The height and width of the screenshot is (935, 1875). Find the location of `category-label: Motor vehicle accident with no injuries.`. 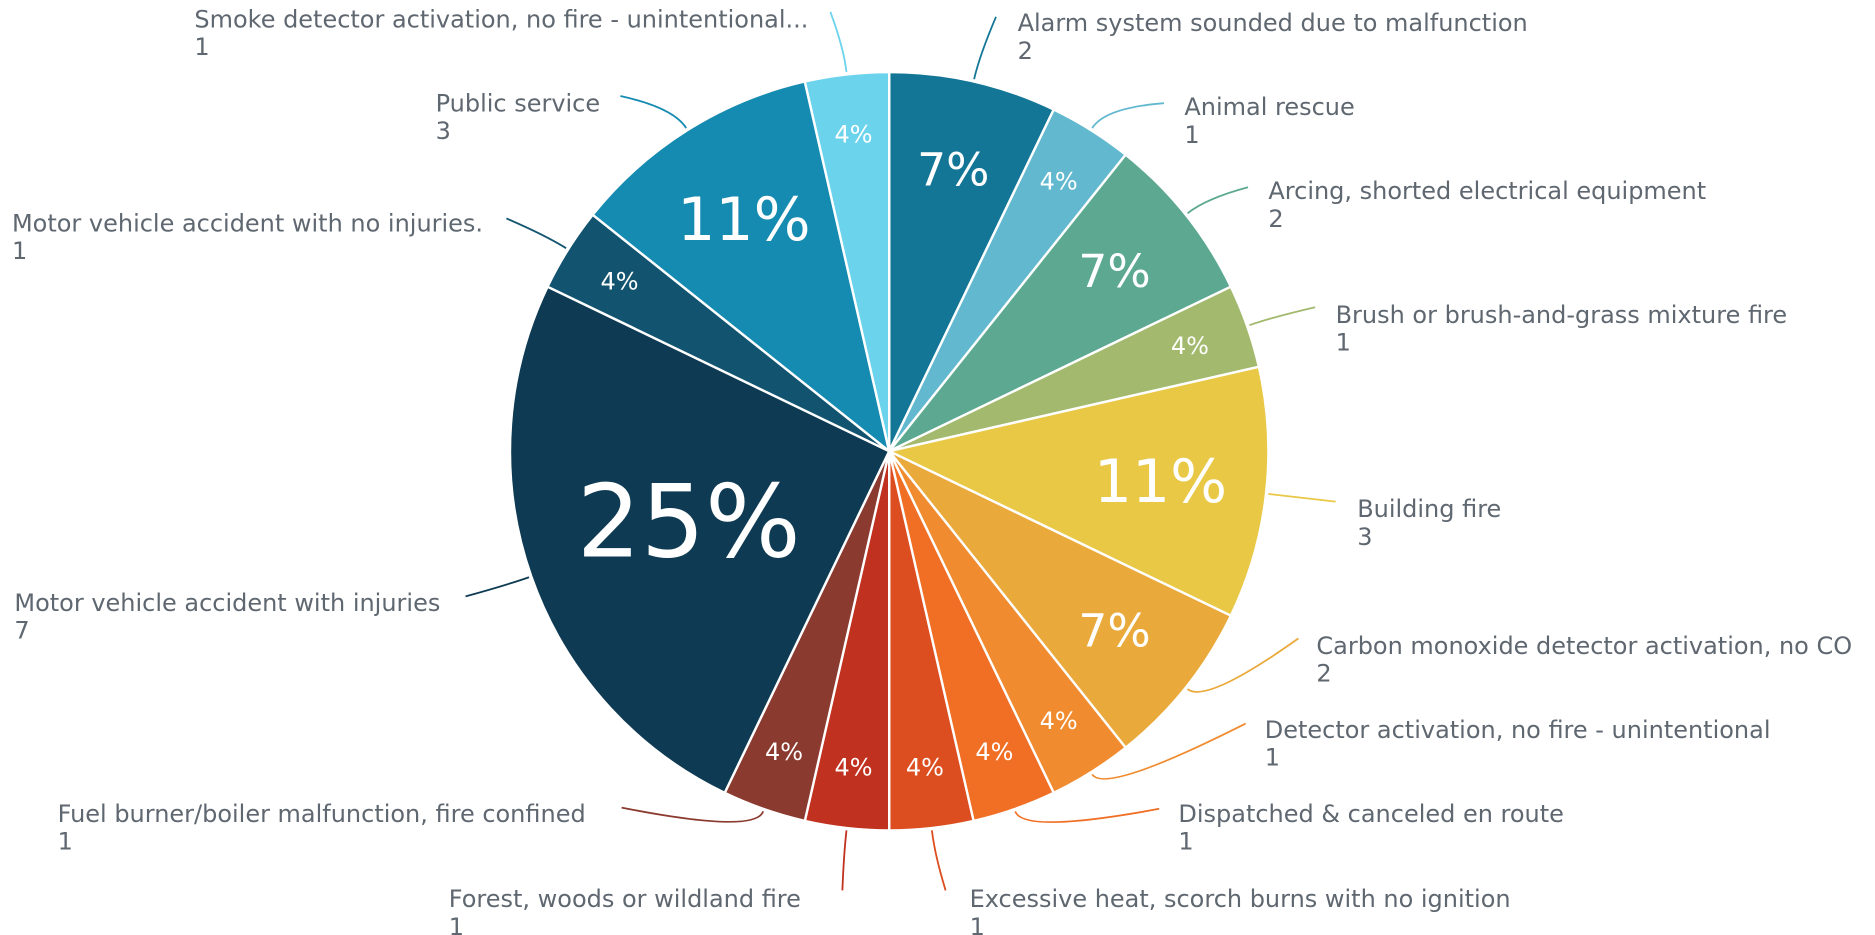

category-label: Motor vehicle accident with no injuries. is located at coordinates (247, 224).